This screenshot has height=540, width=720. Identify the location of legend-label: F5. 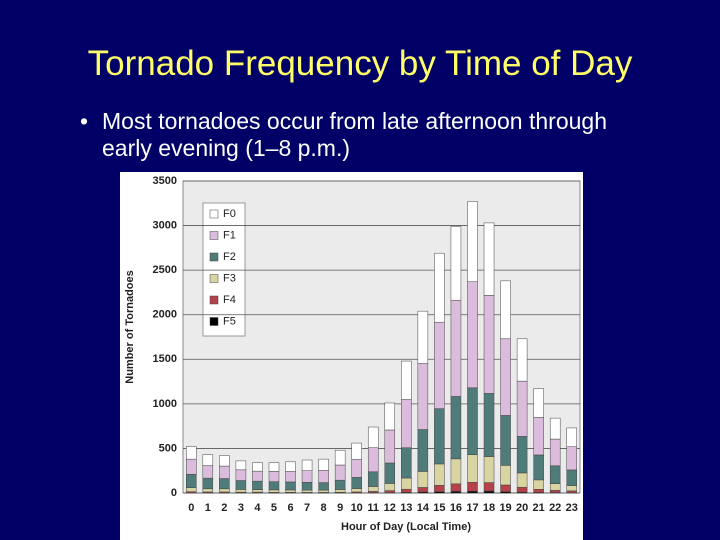
(229, 321).